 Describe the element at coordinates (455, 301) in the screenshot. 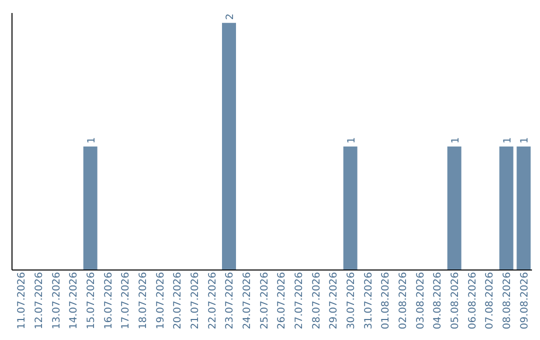

I see `x-tick-label: 05.08.2026` at that location.